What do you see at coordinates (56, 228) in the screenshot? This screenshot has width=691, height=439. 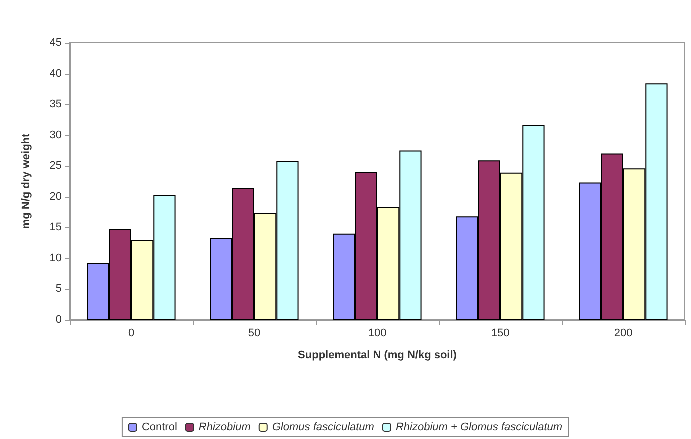 I see `y-tick-label: 15` at bounding box center [56, 228].